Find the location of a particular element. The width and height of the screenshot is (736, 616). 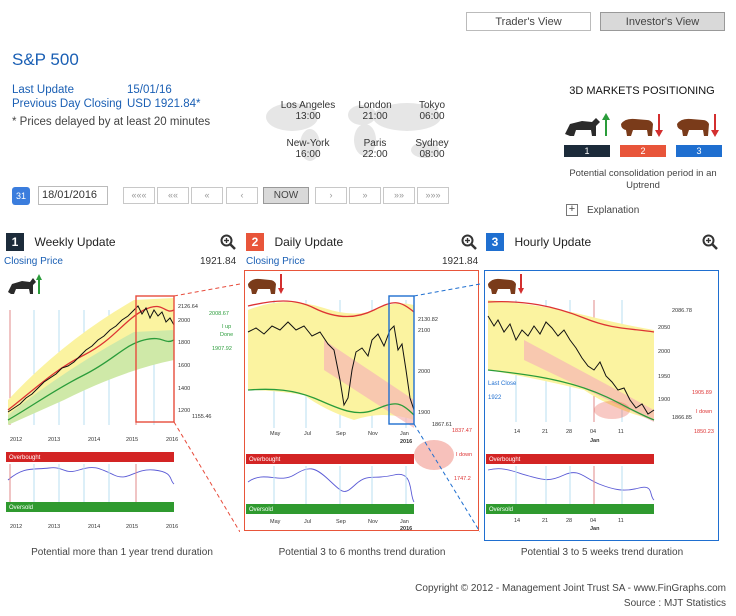

city-paris: Paris 22:00 is located at coordinates (375, 149).